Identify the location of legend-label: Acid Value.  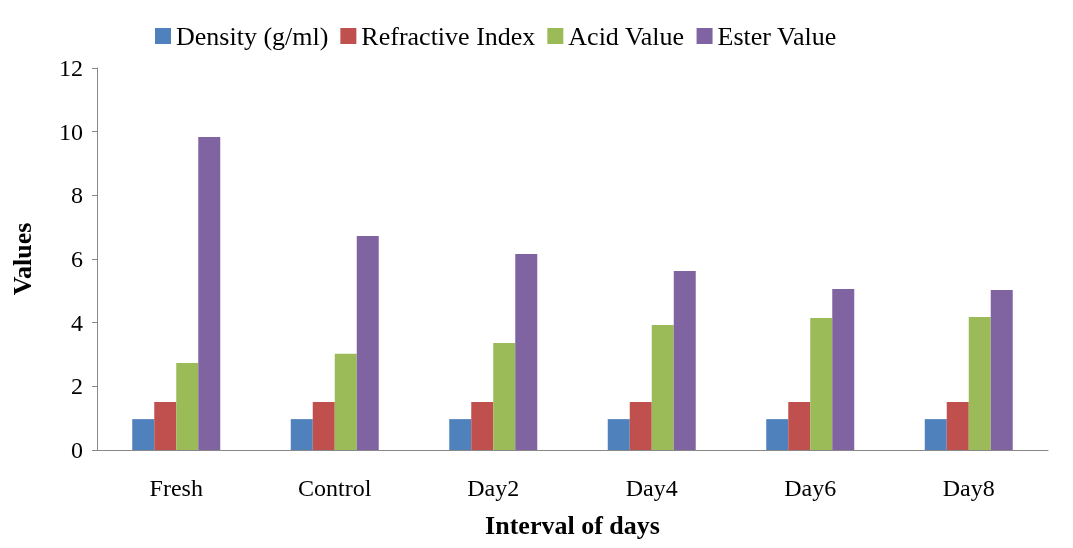
(626, 36).